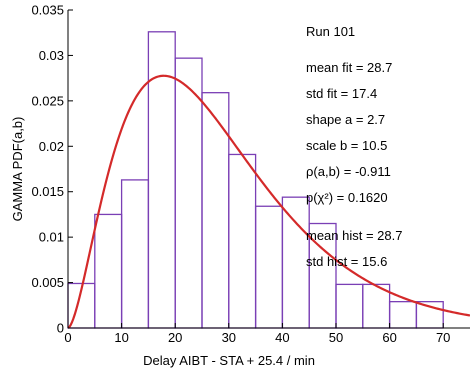 The height and width of the screenshot is (372, 470). I want to click on annotation-text: std hist = 15.6, so click(346, 261).